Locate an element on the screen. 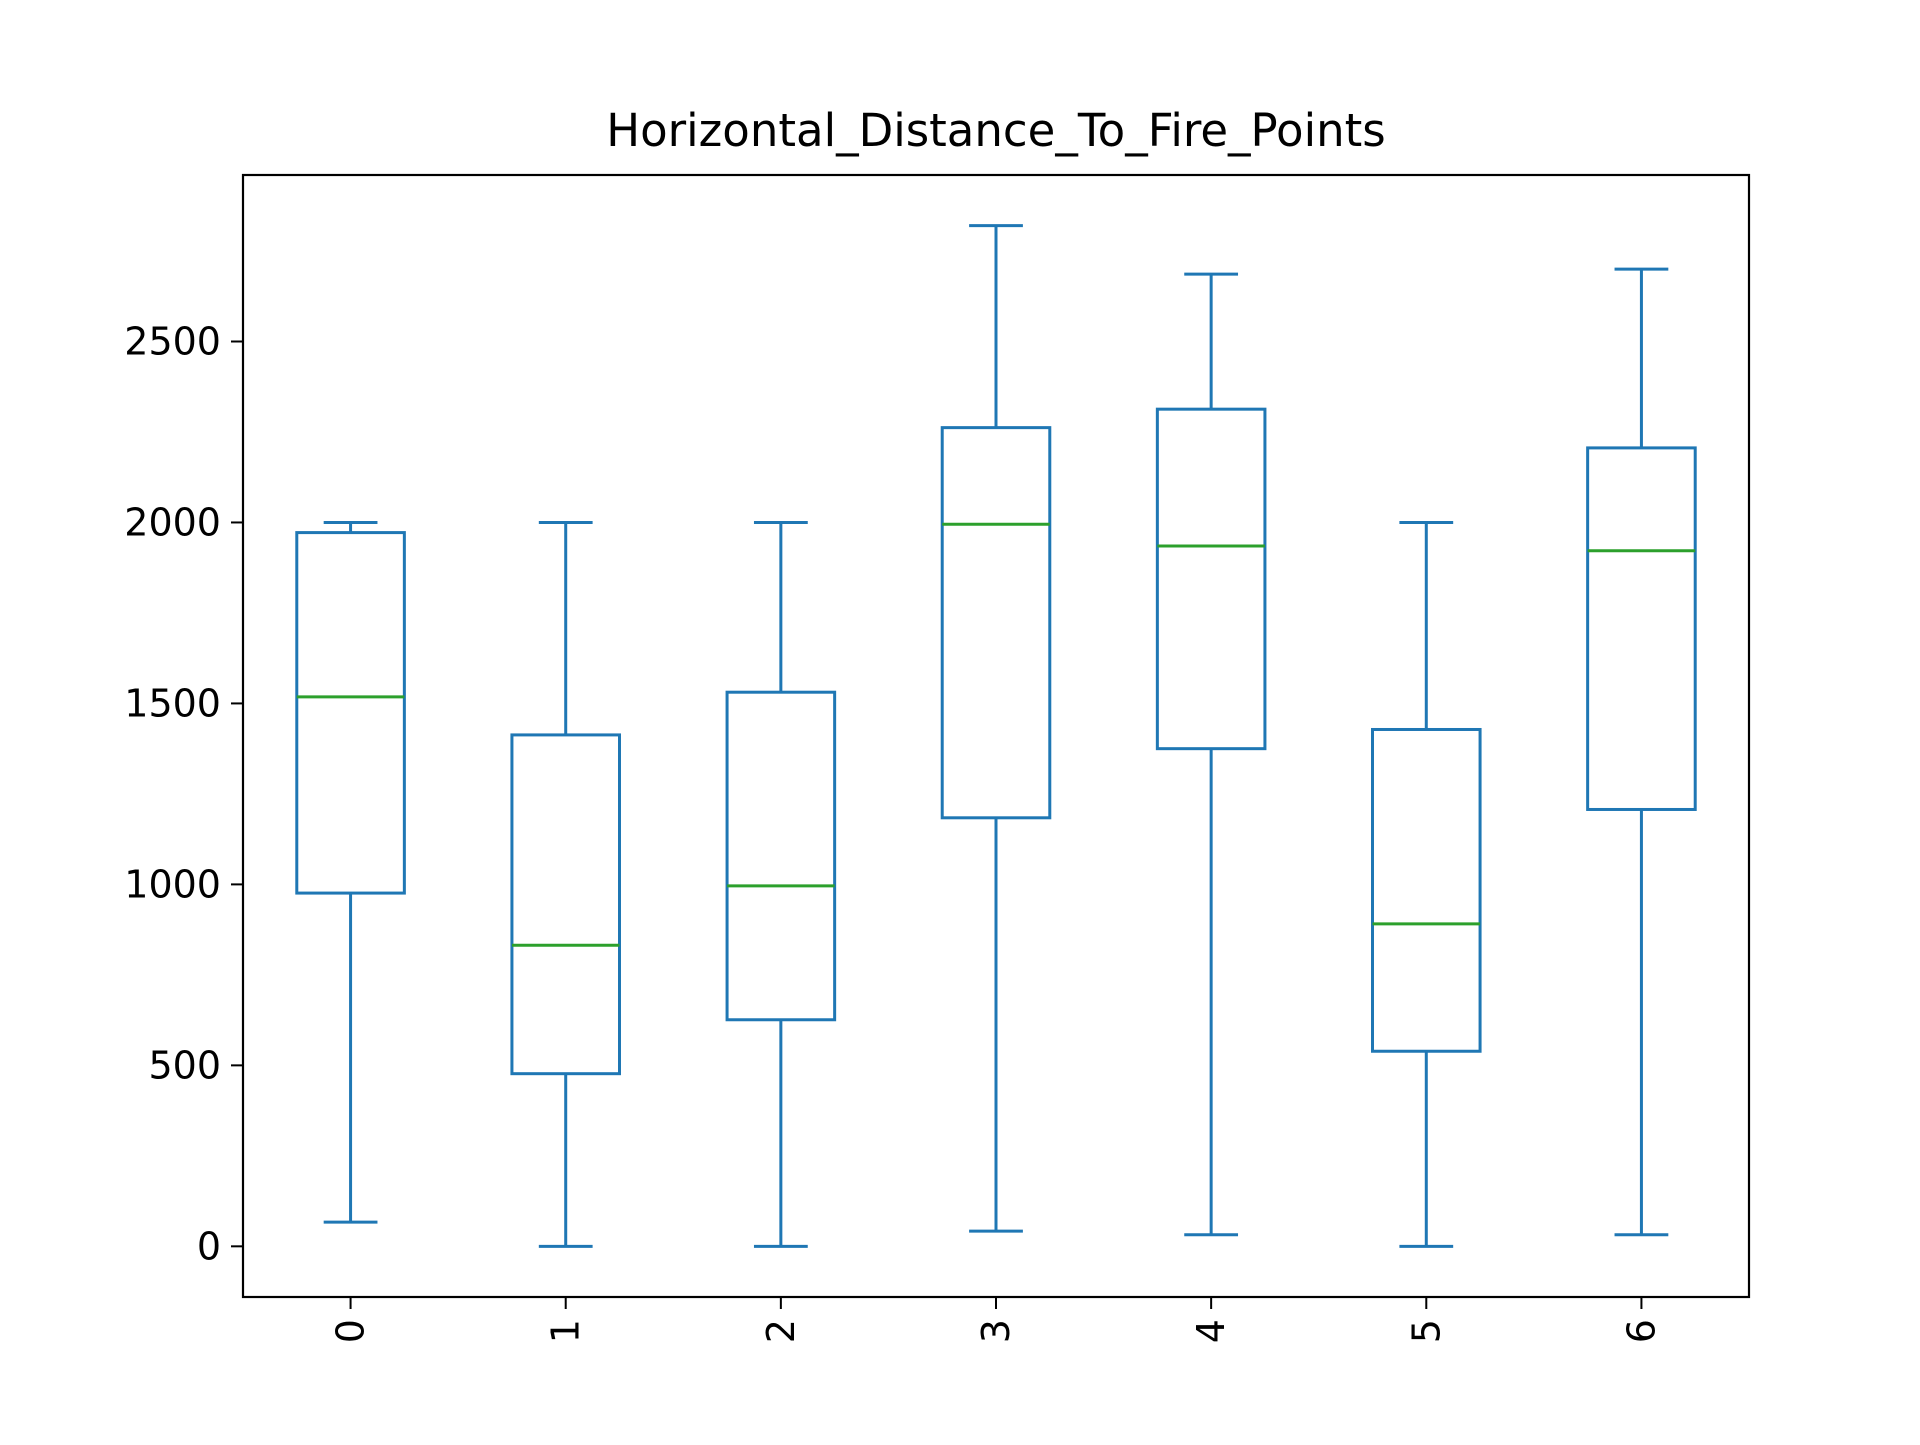 Image resolution: width=1920 pixels, height=1445 pixels. x-tick-label: 4 is located at coordinates (1211, 1331).